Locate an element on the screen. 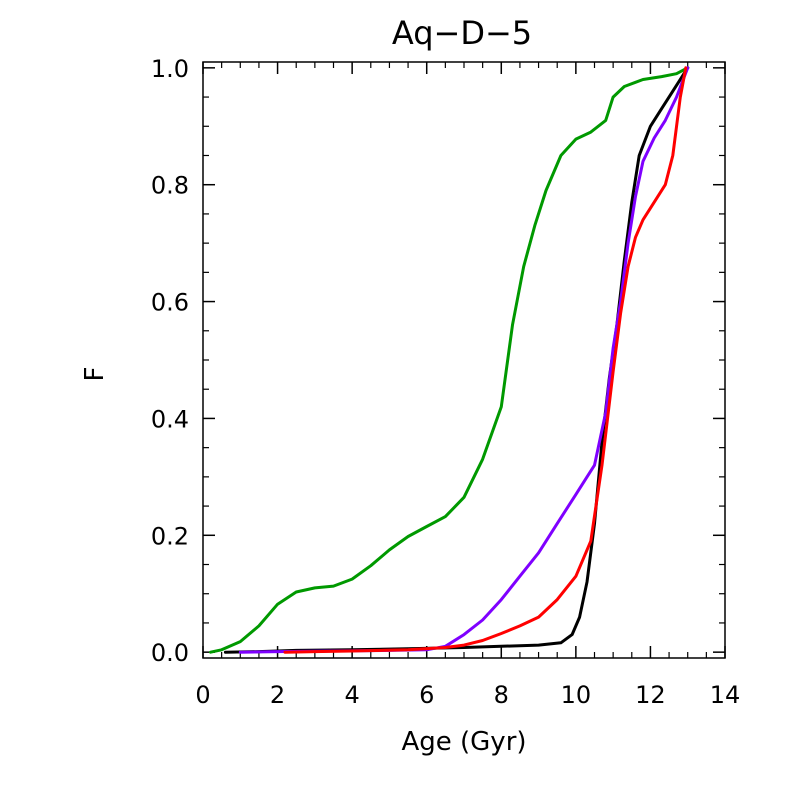 This screenshot has width=786, height=786. chart-title: Aq−D−5 is located at coordinates (462, 33).